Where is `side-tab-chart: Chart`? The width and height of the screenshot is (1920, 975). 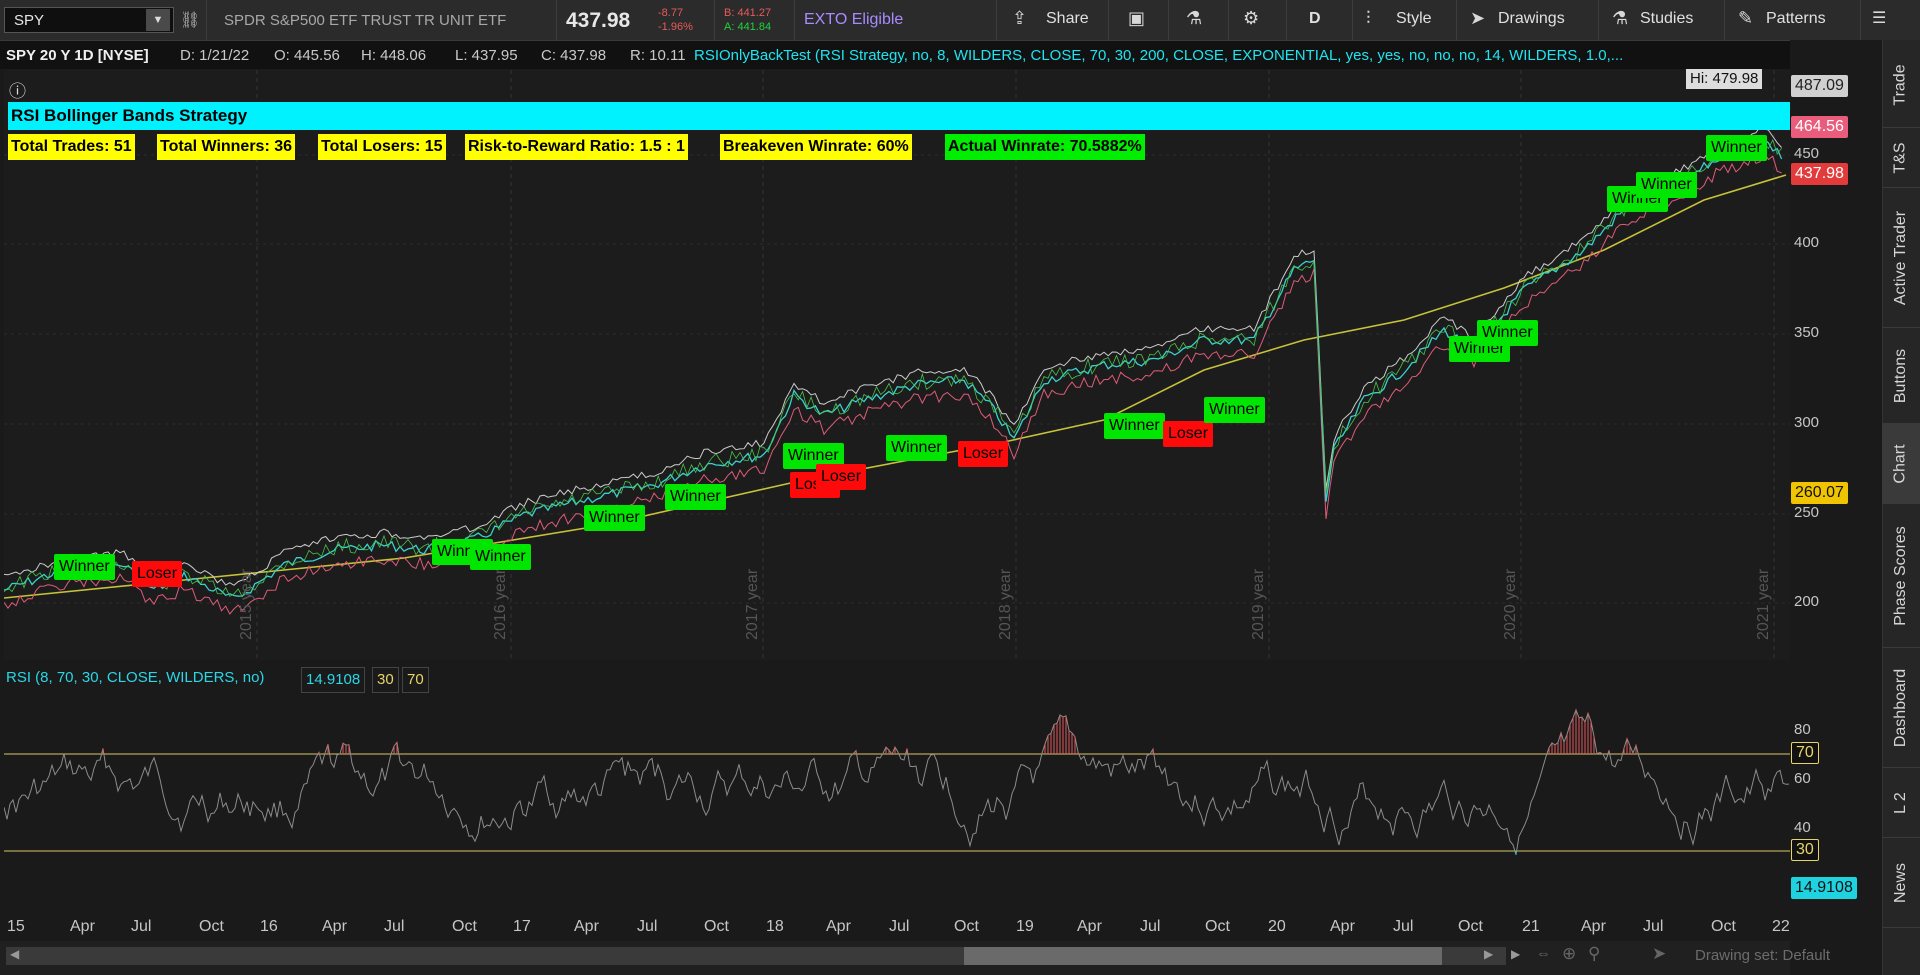 side-tab-chart: Chart is located at coordinates (1901, 464).